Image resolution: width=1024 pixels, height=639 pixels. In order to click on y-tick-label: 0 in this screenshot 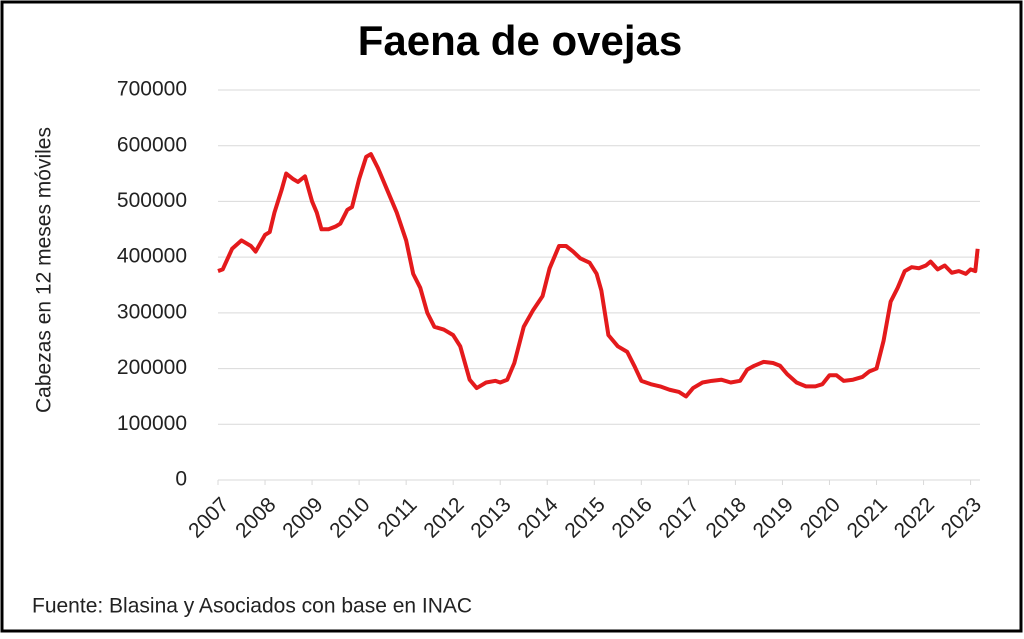, I will do `click(181, 479)`.